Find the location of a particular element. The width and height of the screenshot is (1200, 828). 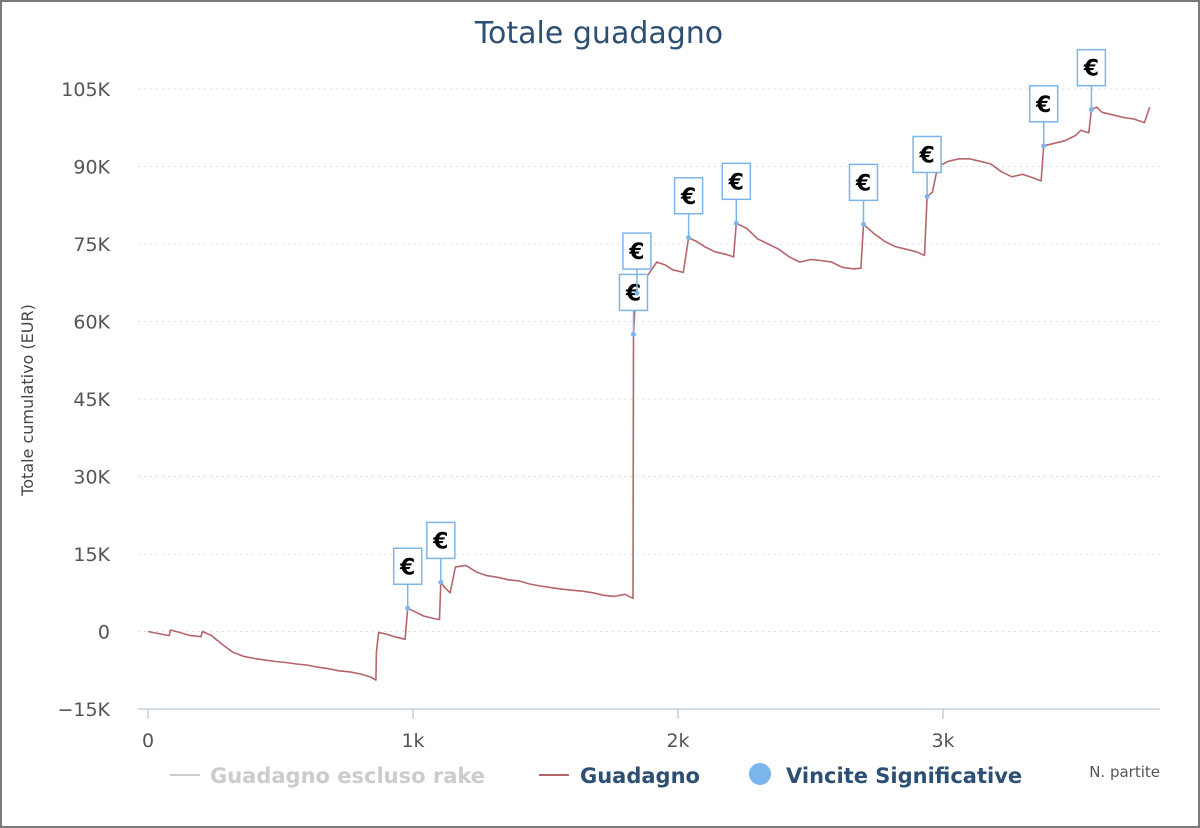

y-tick-label: 90K is located at coordinates (91, 168).